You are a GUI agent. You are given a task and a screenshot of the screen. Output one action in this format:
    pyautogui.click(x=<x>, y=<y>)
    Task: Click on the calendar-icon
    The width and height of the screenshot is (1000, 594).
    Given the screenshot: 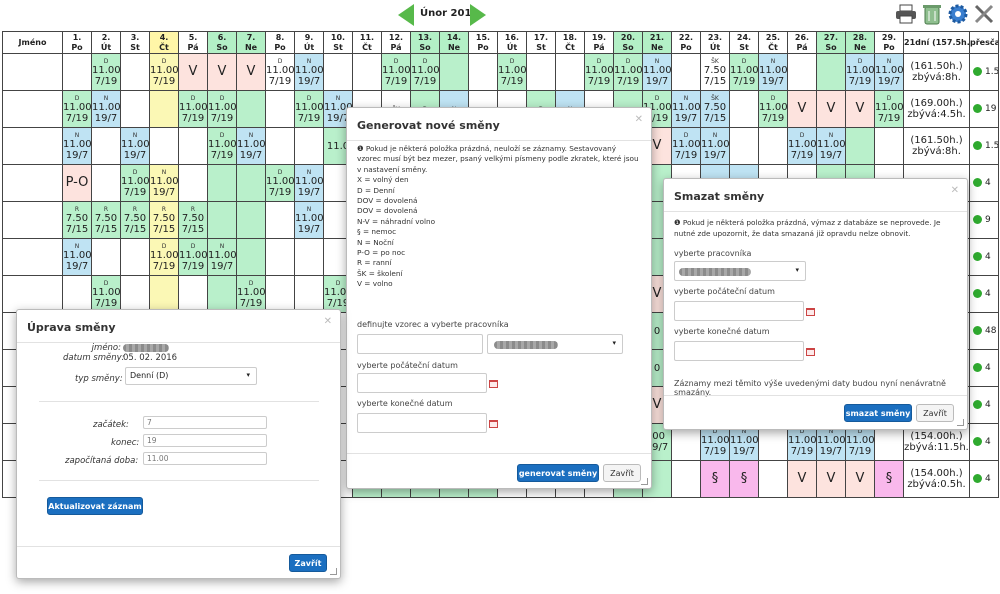 What is the action you would take?
    pyautogui.click(x=493, y=384)
    